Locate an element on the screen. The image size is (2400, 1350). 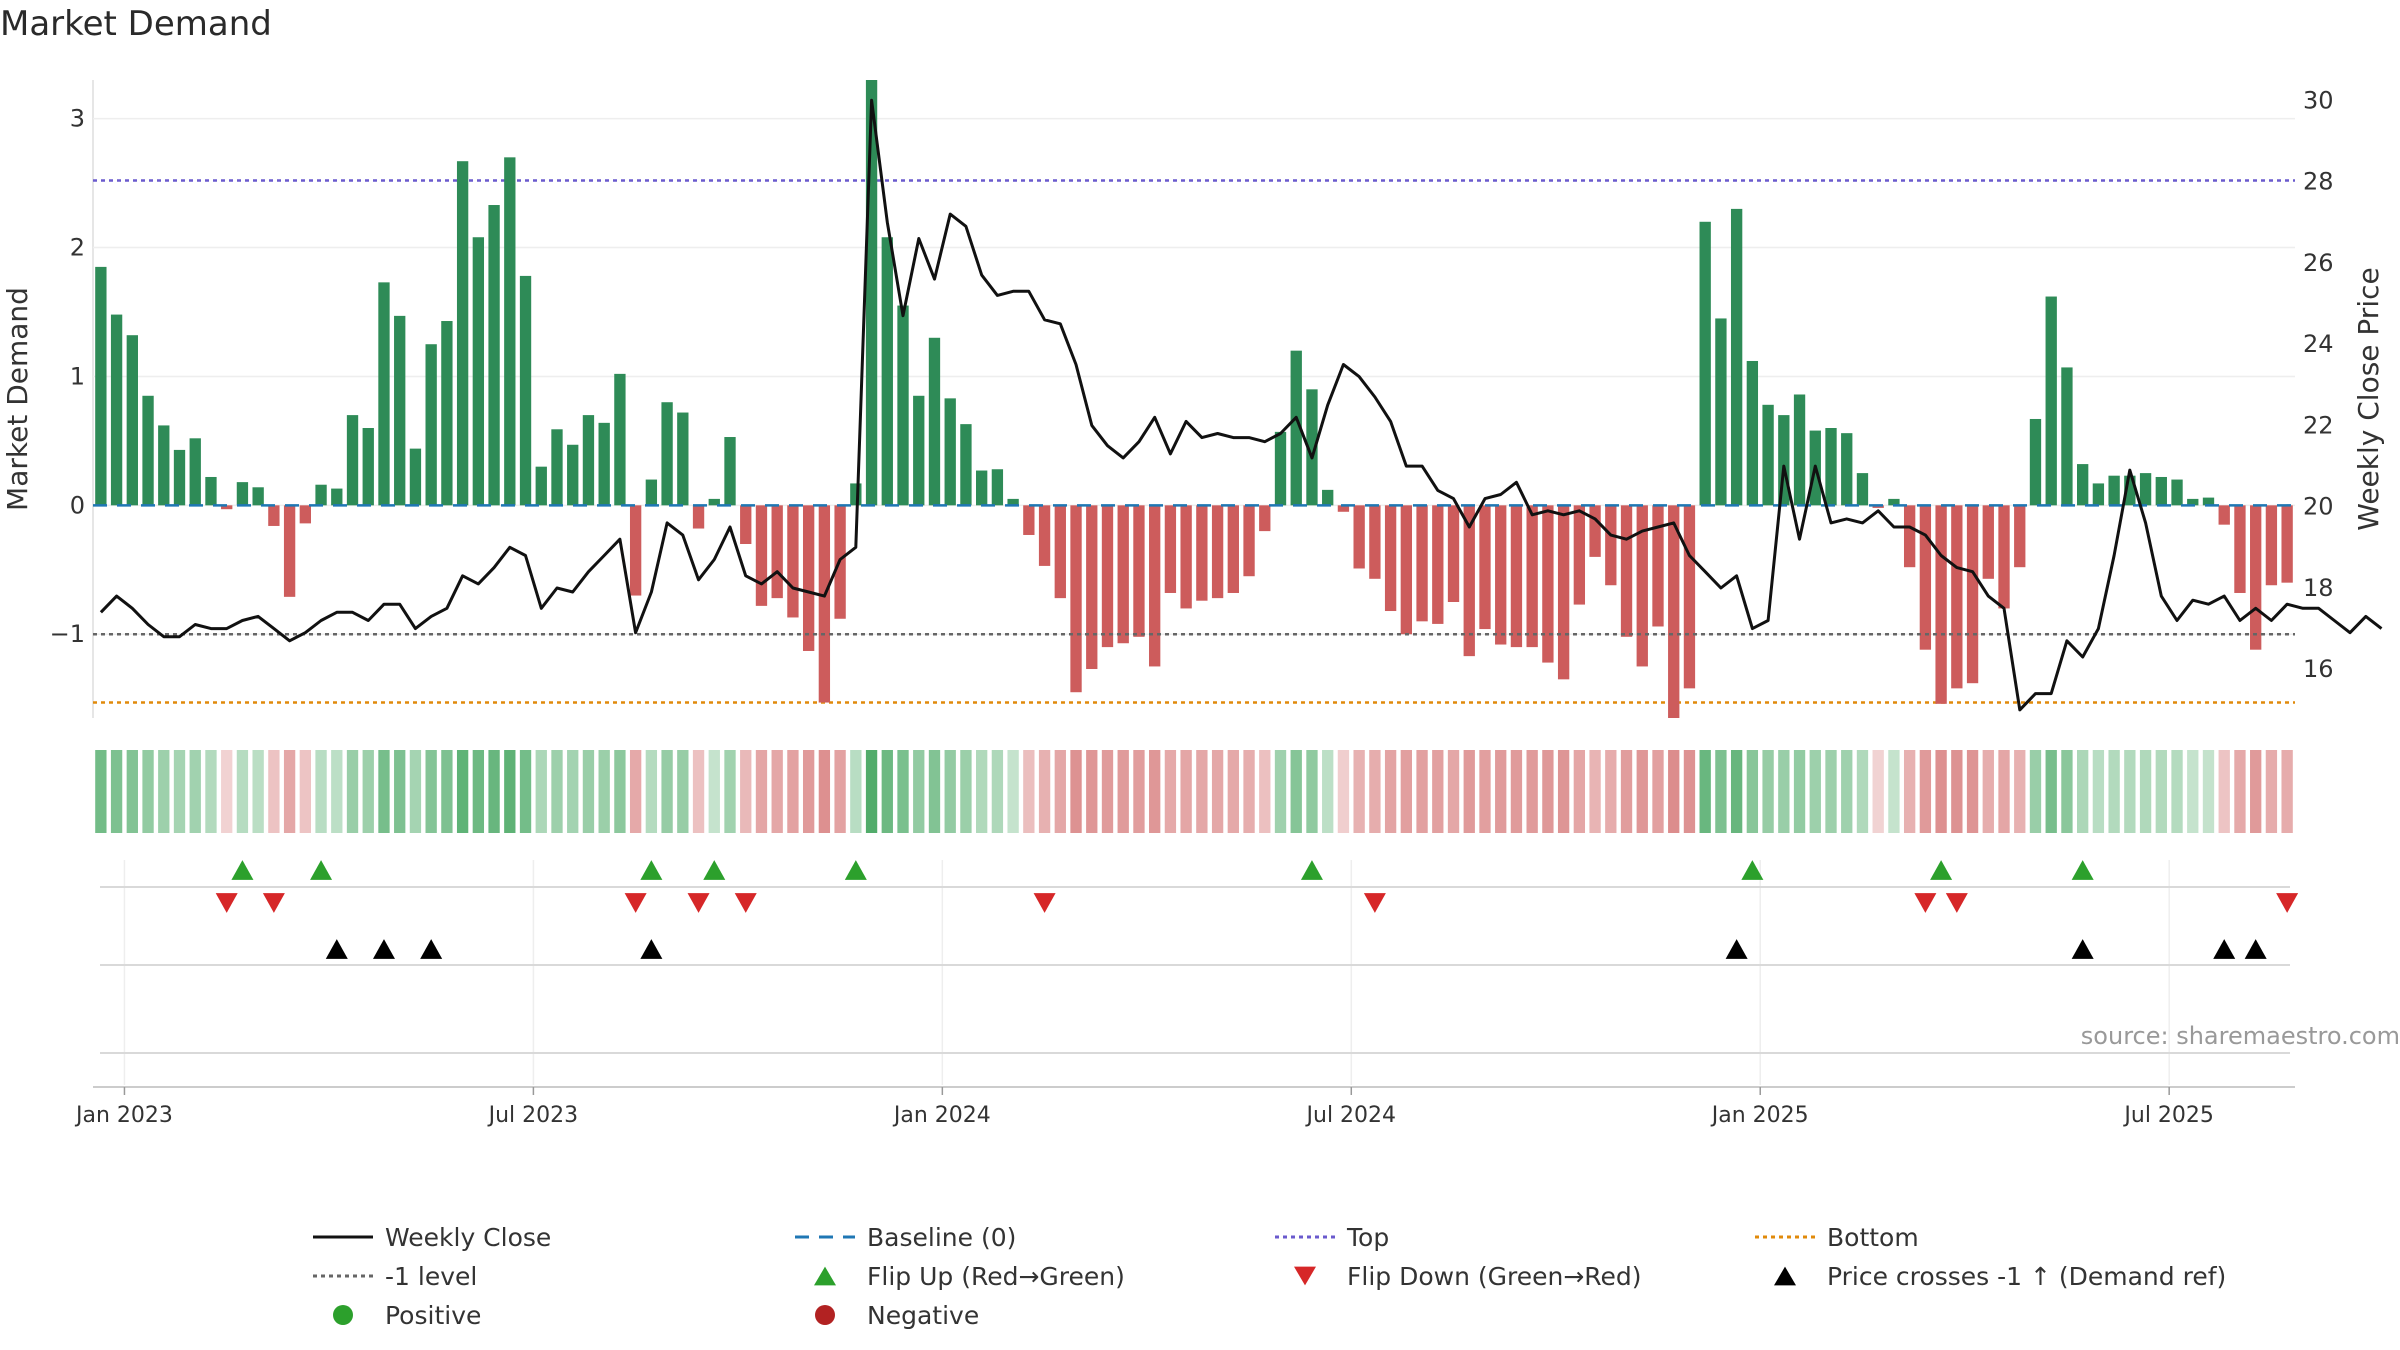
x-tick-label: Jul 2025 is located at coordinates (2168, 1115).